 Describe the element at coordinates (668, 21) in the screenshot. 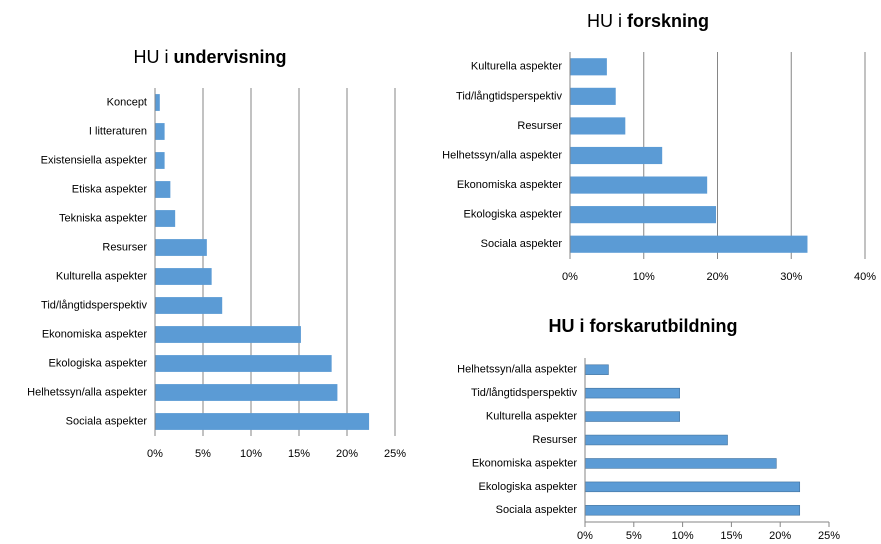

I see `title-part: forskning` at that location.